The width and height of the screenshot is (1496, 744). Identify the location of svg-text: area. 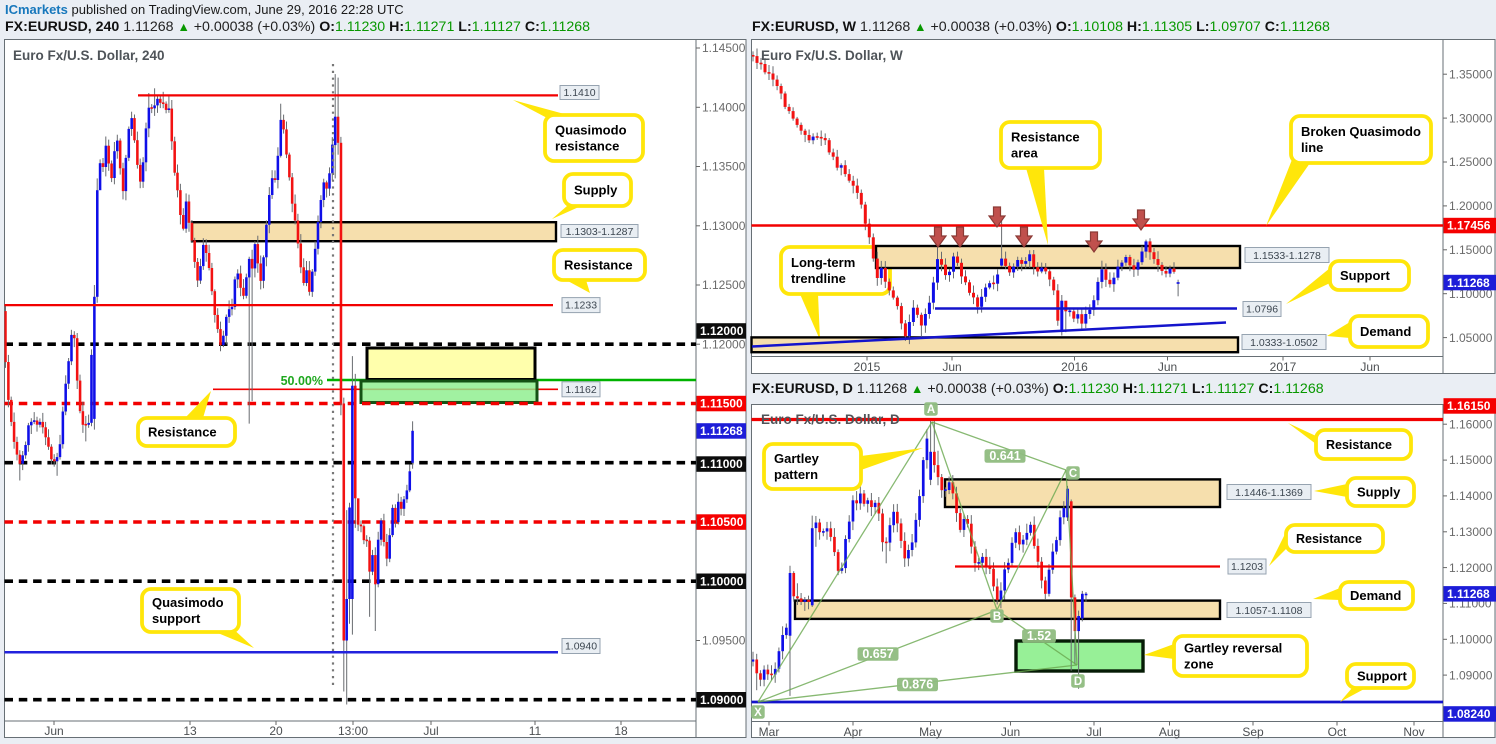
(1025, 153).